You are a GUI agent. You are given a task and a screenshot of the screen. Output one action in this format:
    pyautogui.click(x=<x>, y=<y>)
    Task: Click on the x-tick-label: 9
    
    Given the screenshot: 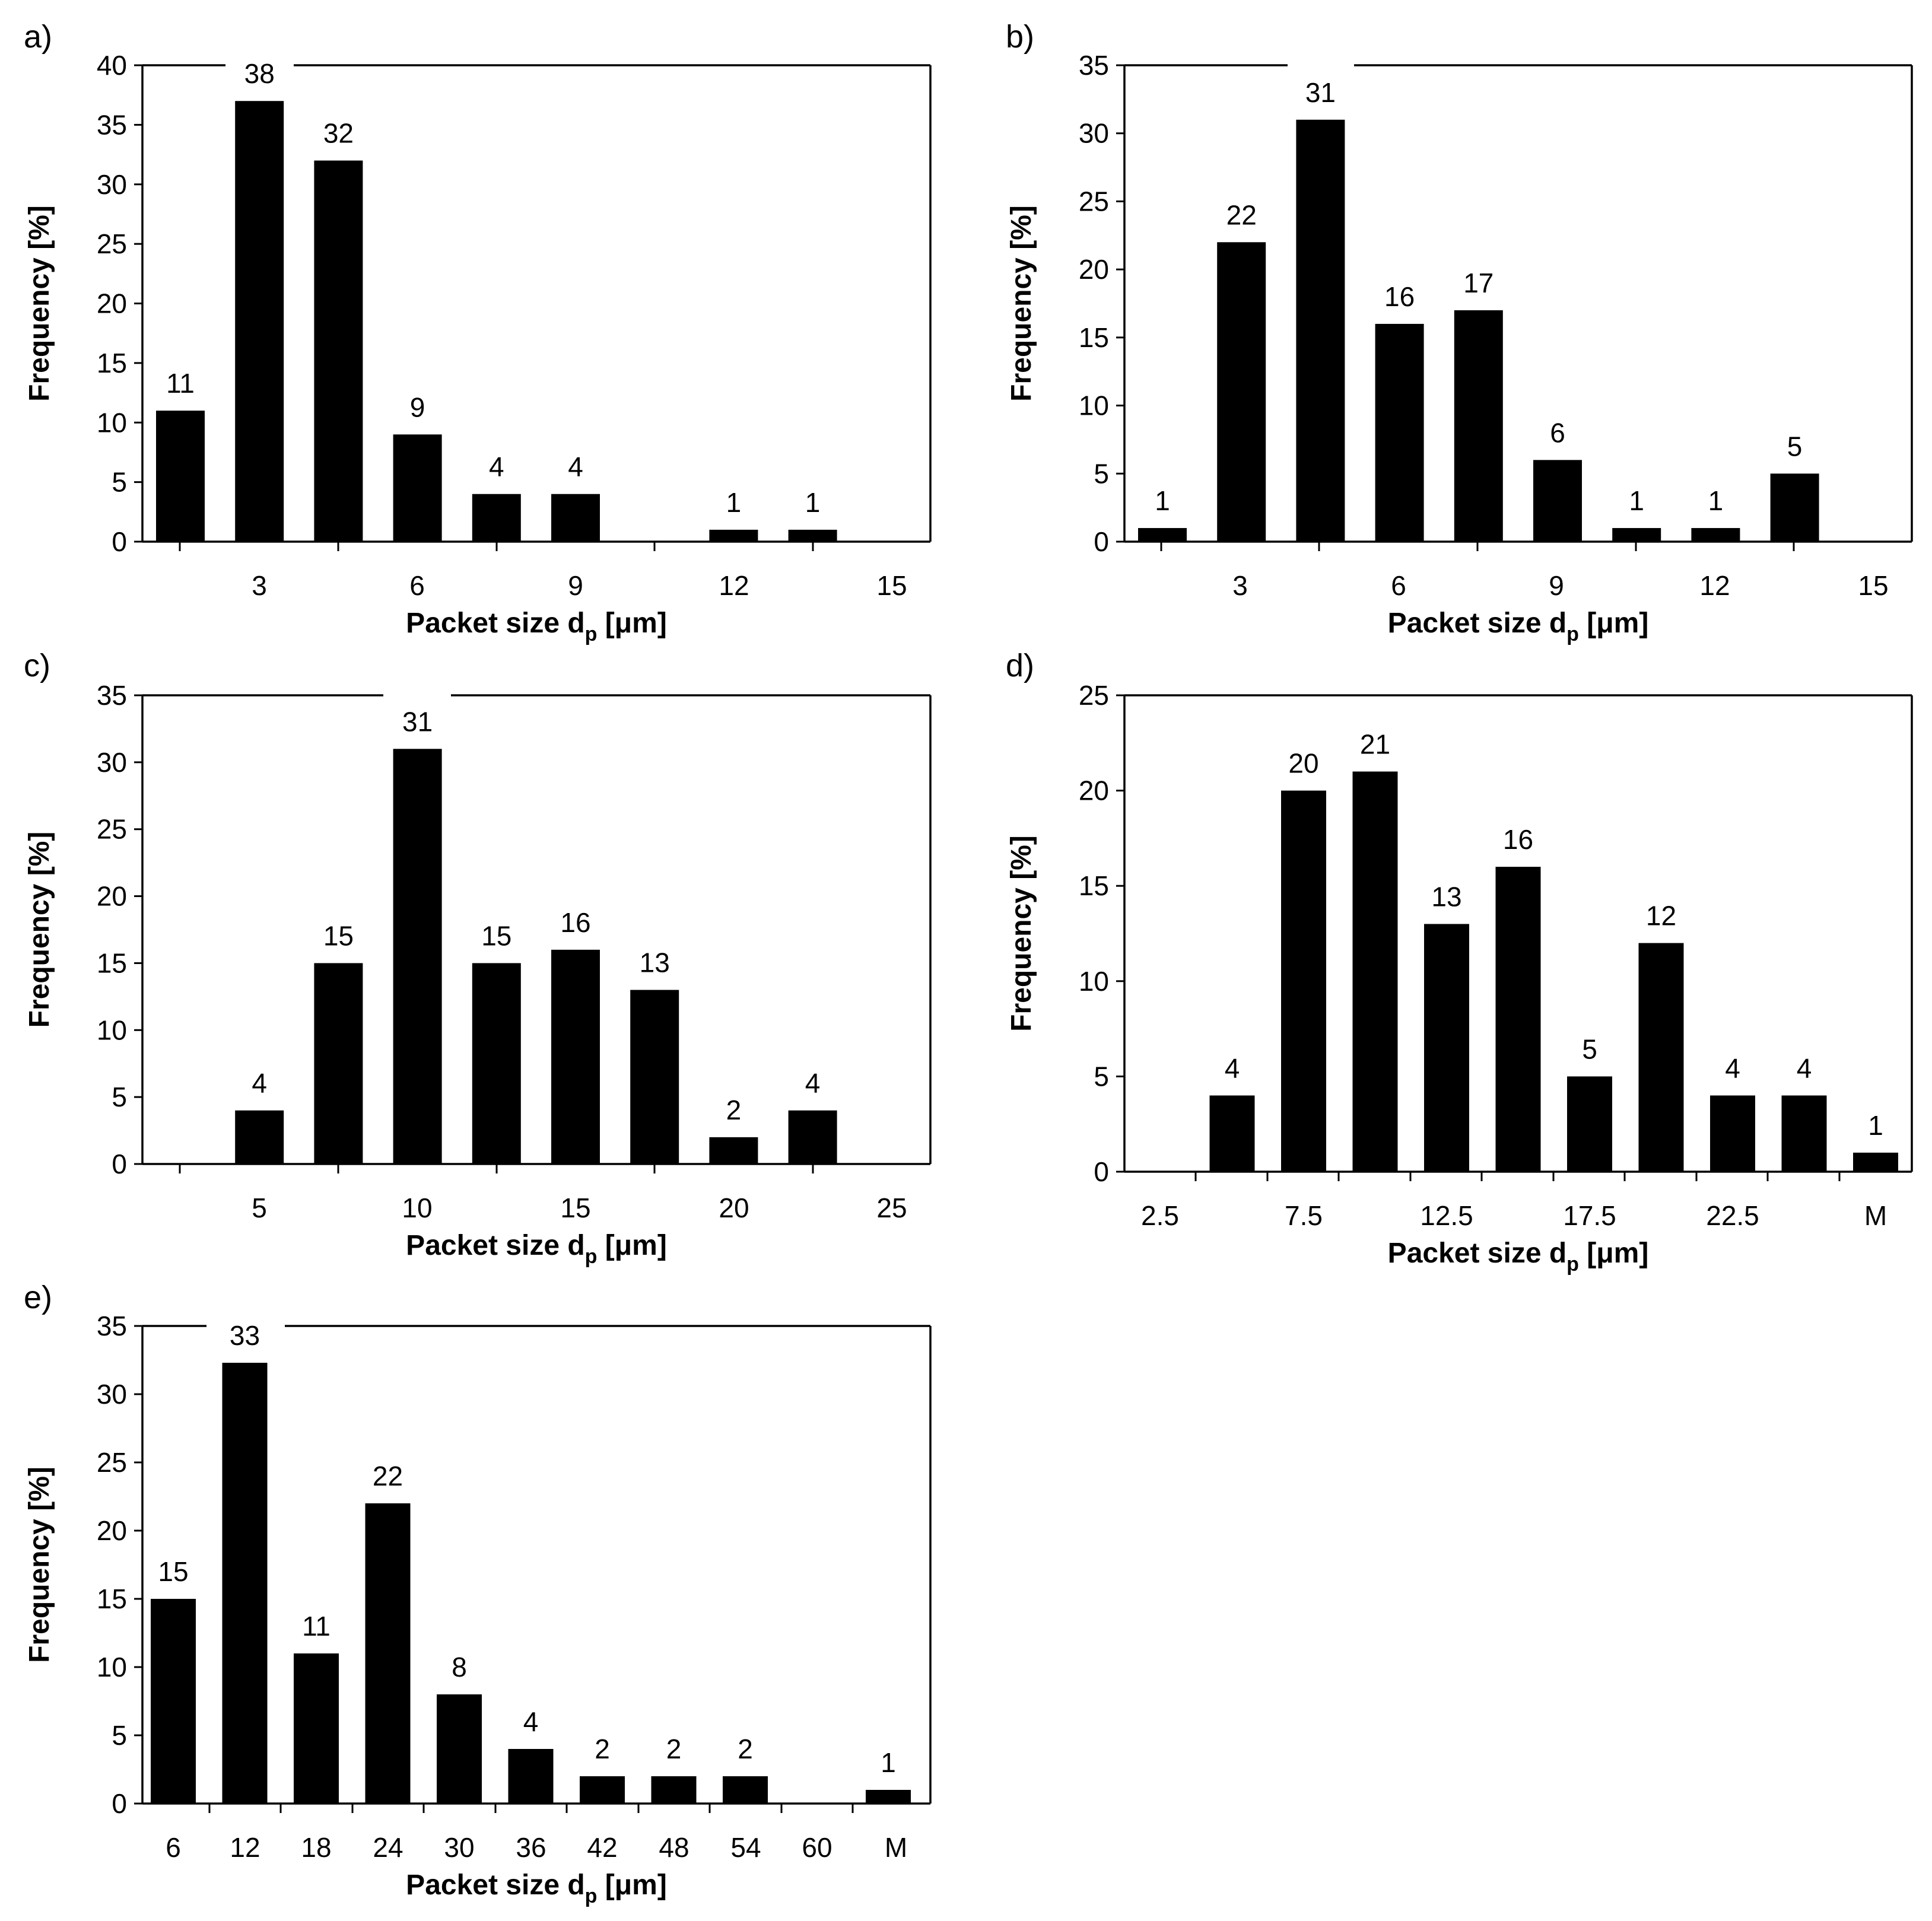 What is the action you would take?
    pyautogui.click(x=575, y=585)
    